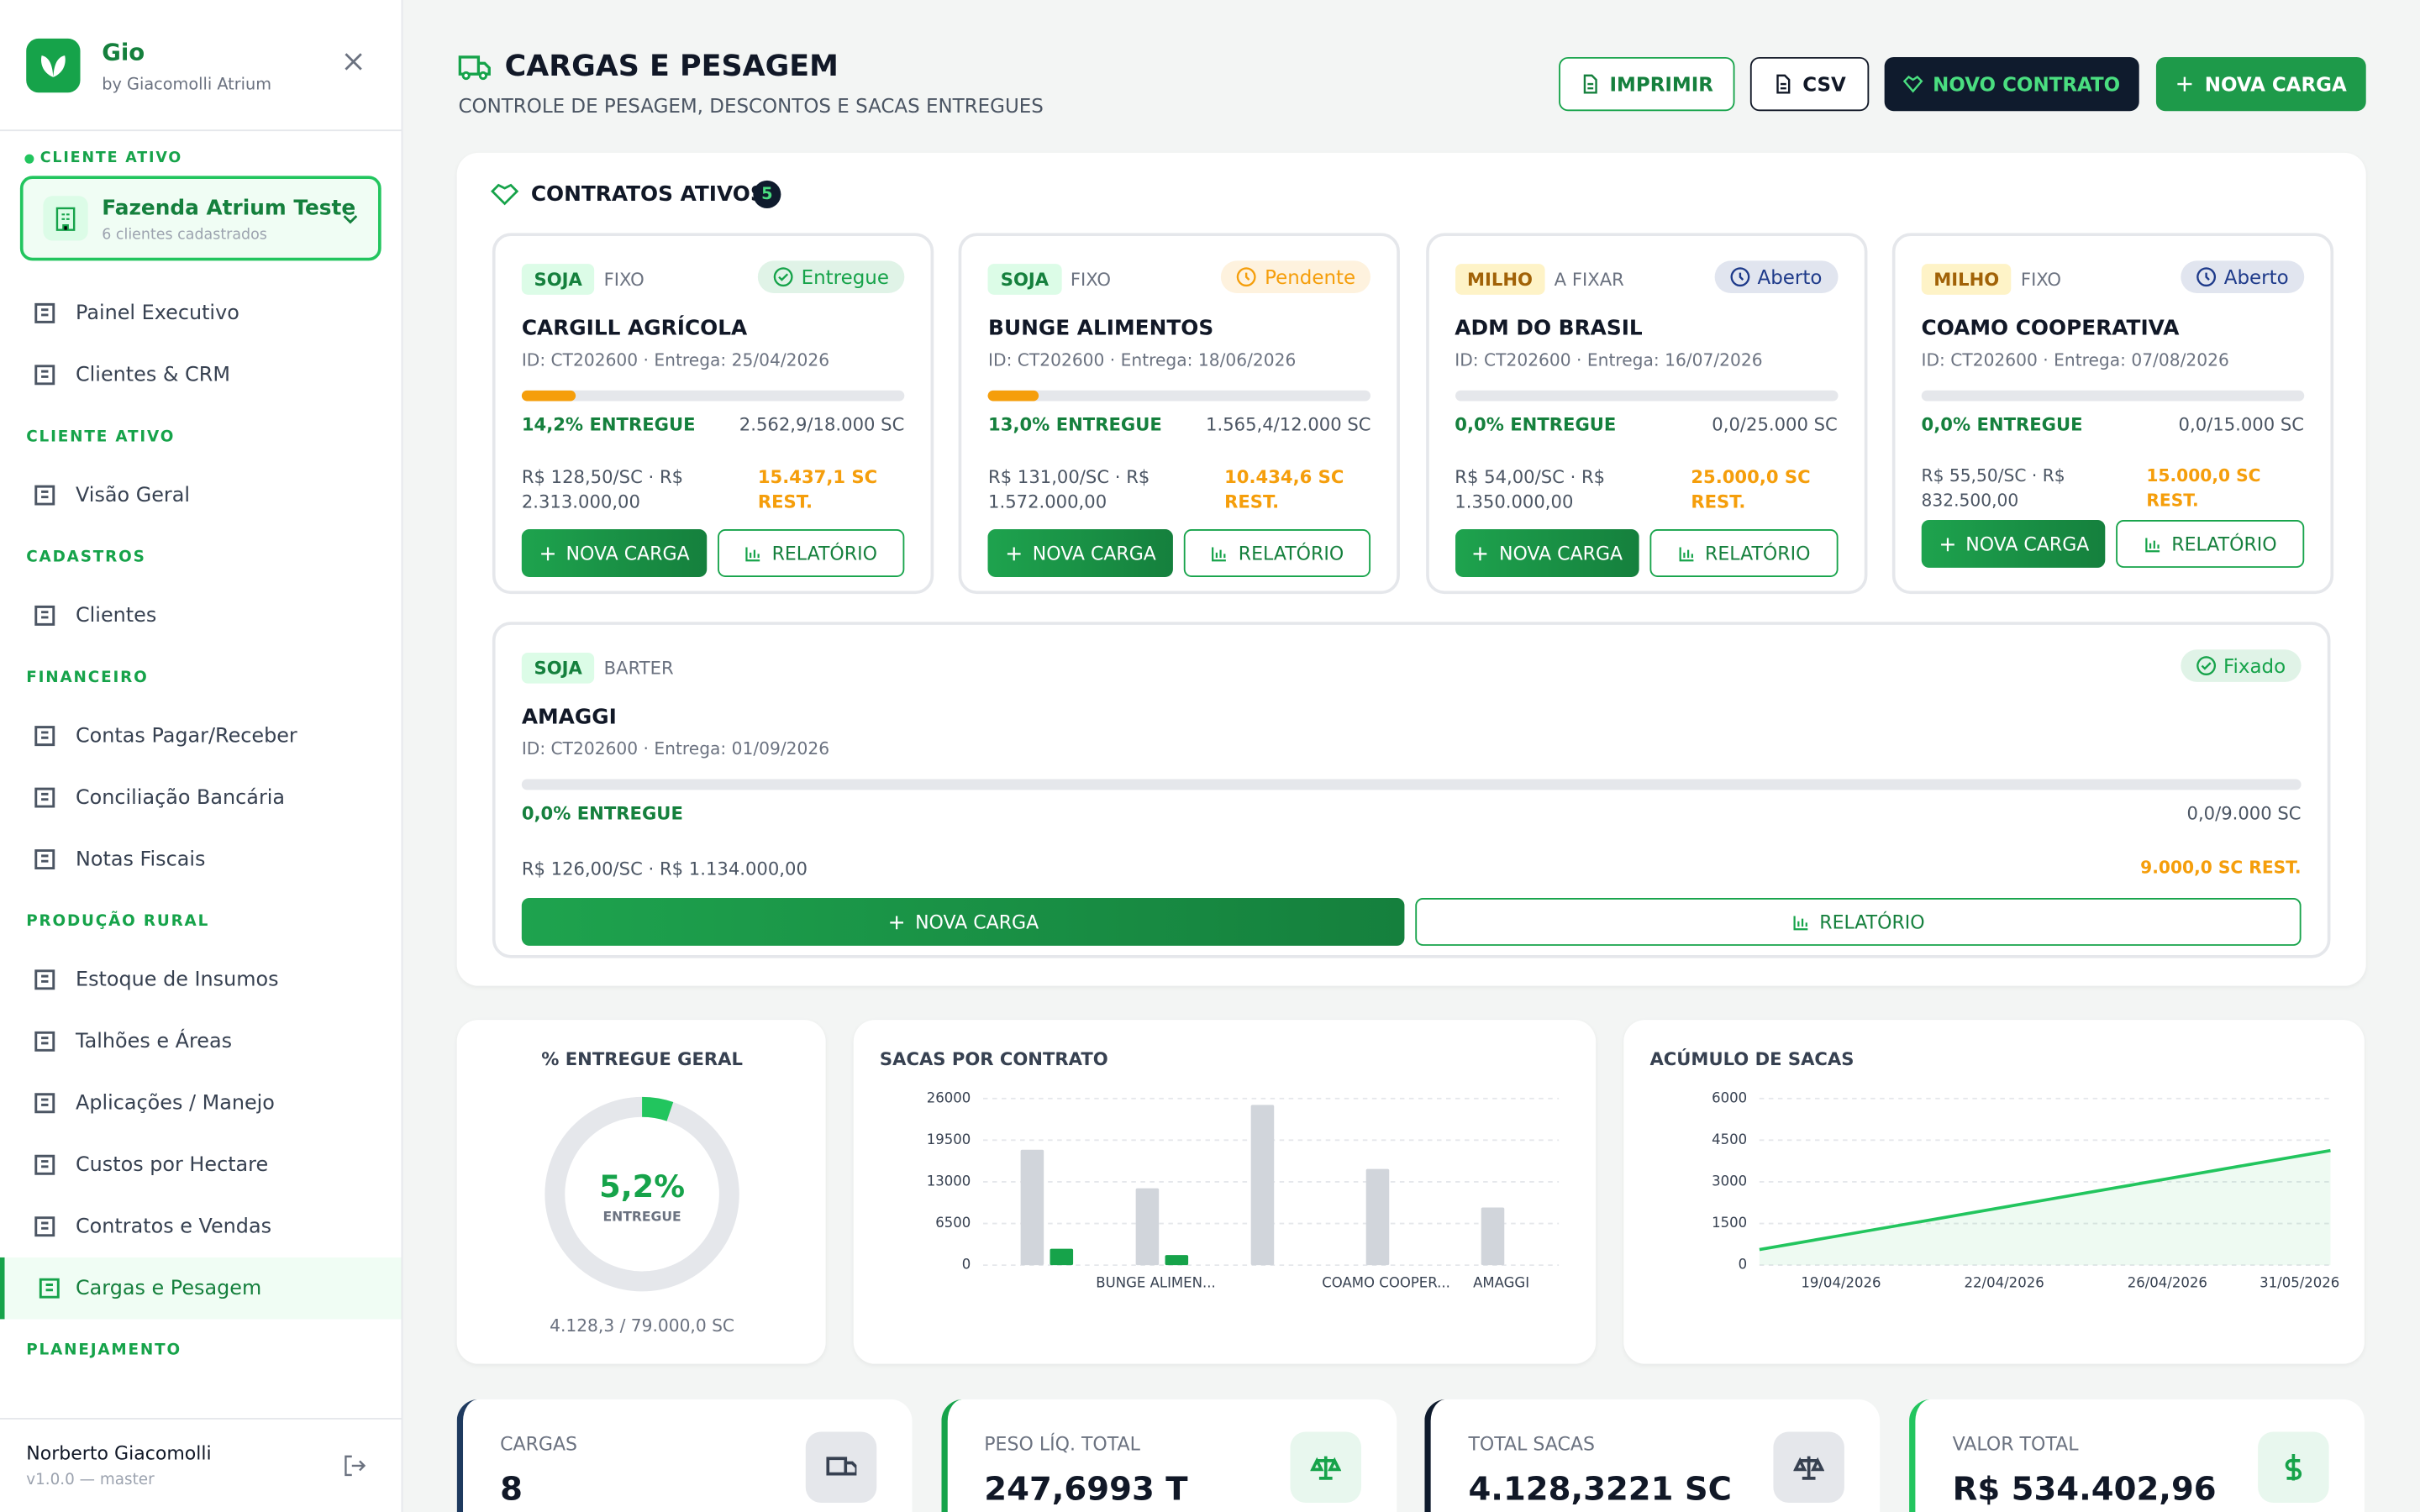 This screenshot has width=2420, height=1512. Describe the element at coordinates (1647, 424) in the screenshot. I see `progress-row: 0,0% ENTREGUE 0,0/25.000 SC` at that location.